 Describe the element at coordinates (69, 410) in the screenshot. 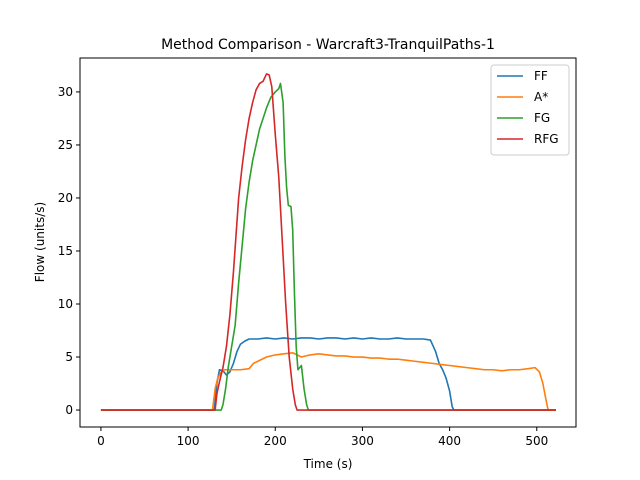

I see `y-tick-label: 0` at that location.